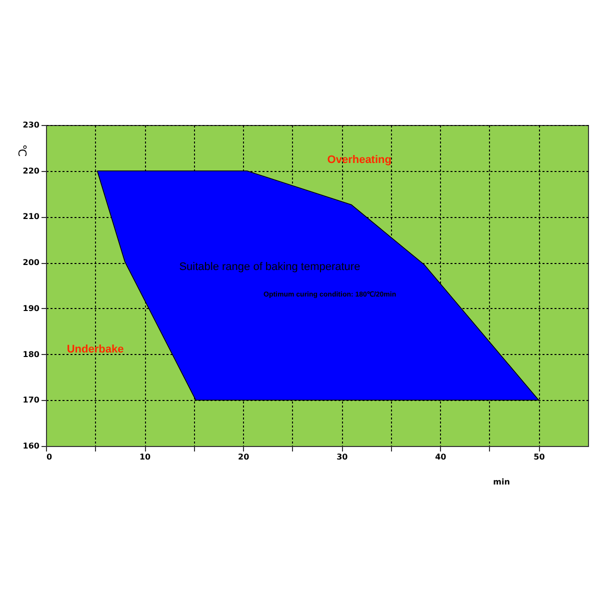  I want to click on x-tick-label: 30, so click(342, 457).